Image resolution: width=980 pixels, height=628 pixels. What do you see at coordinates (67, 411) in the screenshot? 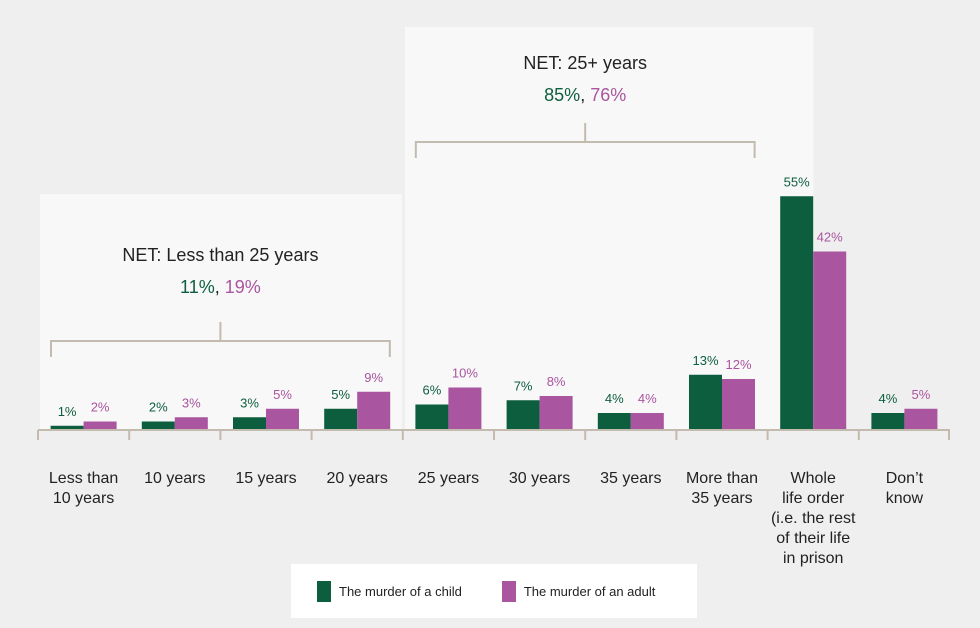
I see `value-label-child: 1%` at bounding box center [67, 411].